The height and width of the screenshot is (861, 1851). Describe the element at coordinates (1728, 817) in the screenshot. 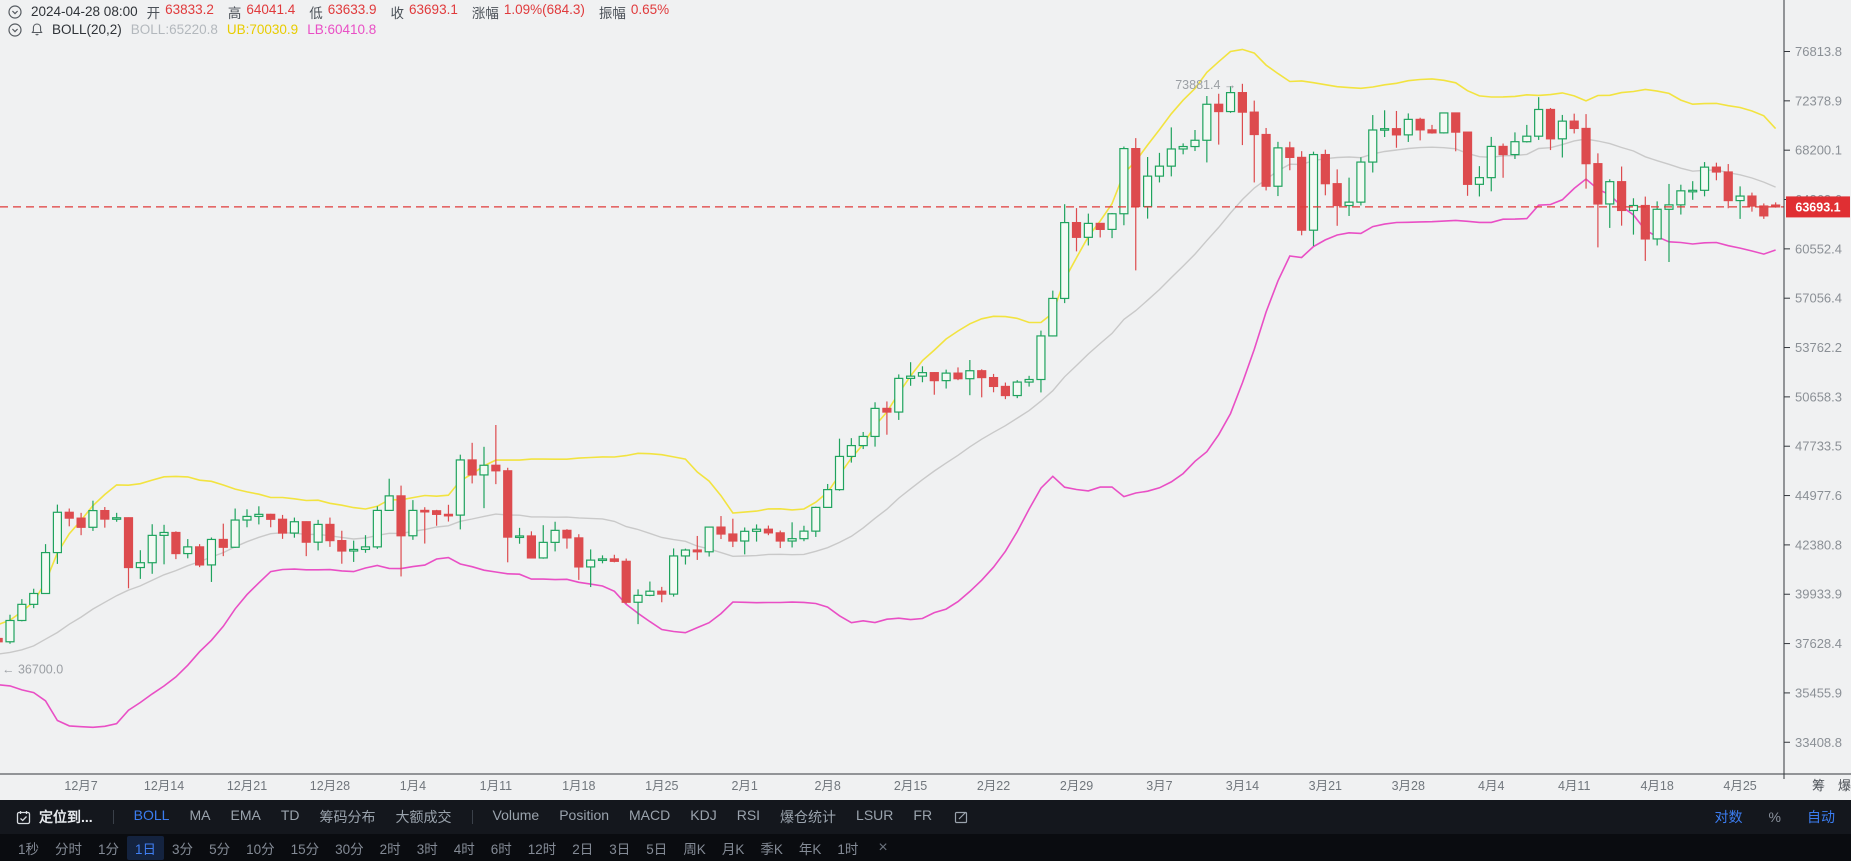

I see `scale-toggle: 对数` at that location.